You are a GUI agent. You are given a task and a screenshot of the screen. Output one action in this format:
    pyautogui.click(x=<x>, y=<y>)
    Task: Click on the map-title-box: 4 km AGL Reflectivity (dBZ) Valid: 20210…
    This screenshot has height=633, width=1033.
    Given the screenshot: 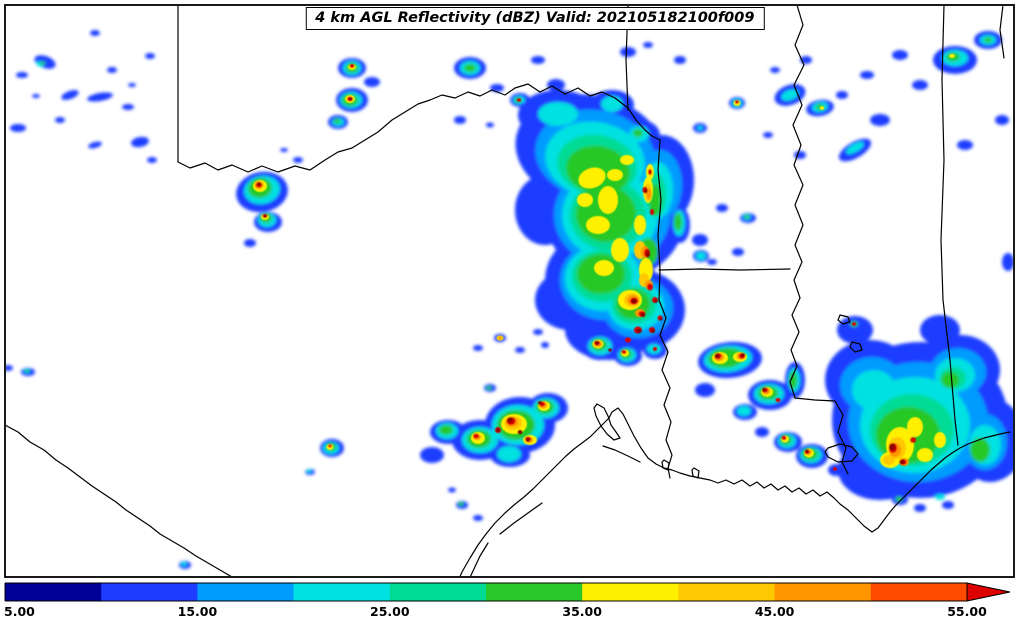 What is the action you would take?
    pyautogui.click(x=535, y=18)
    